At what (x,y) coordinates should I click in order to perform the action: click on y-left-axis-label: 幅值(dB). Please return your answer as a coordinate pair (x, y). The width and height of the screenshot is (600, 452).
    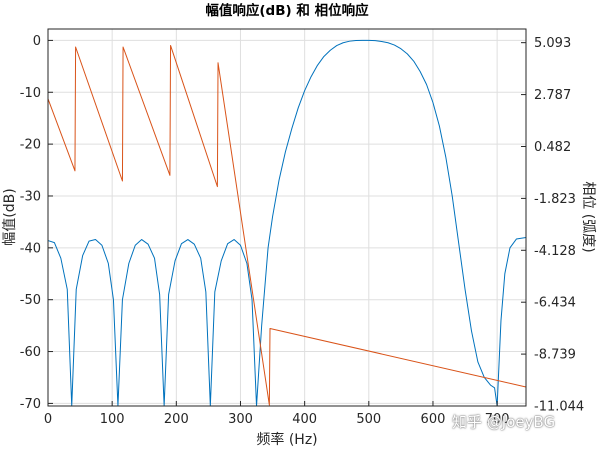
    Looking at the image, I should click on (10, 216).